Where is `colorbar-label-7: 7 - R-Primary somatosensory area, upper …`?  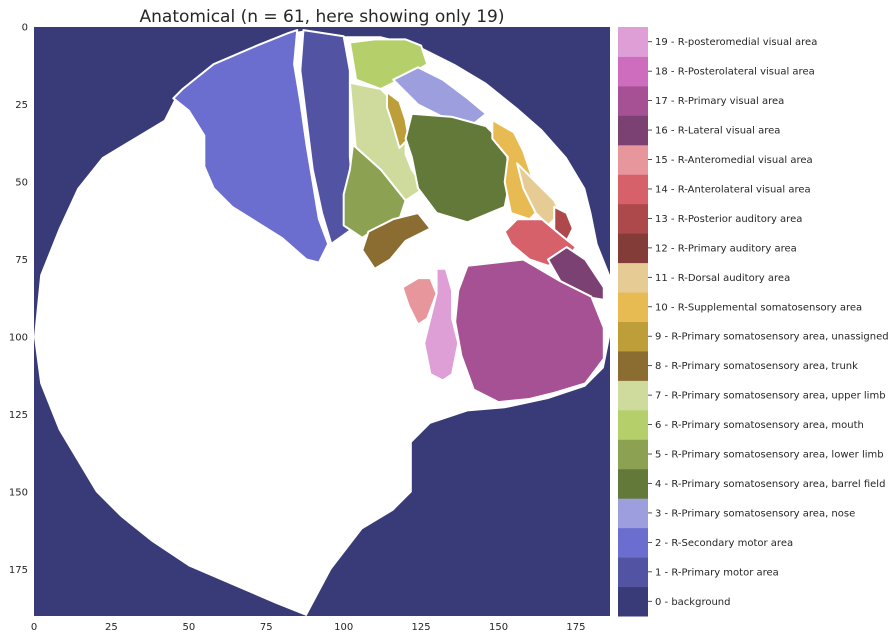 colorbar-label-7: 7 - R-Primary somatosensory area, upper … is located at coordinates (770, 396).